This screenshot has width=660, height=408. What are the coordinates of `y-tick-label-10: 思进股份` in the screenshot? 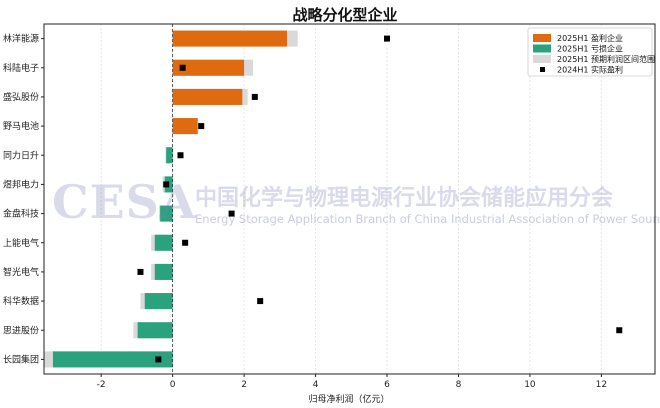 It's located at (21, 330).